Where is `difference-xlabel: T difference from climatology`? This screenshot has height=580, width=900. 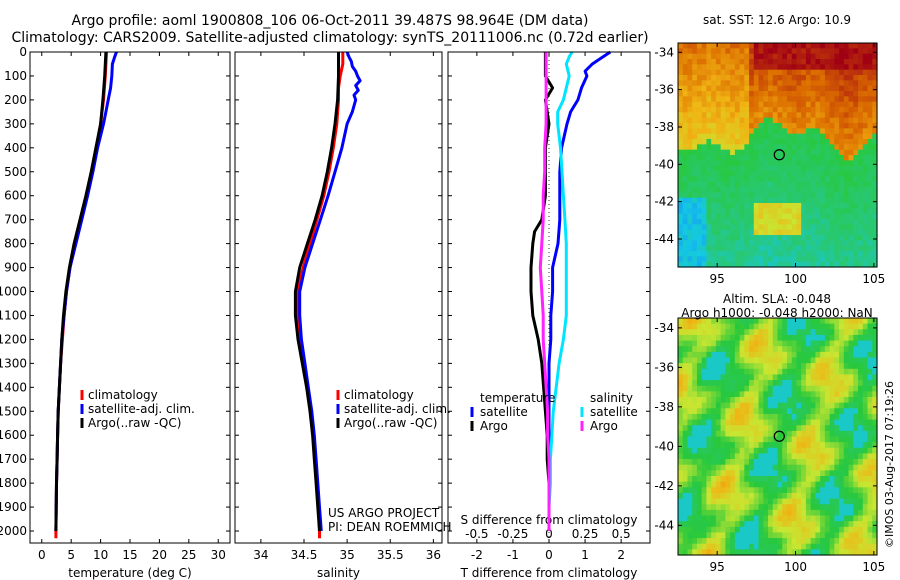
difference-xlabel: T difference from climatology is located at coordinates (549, 573).